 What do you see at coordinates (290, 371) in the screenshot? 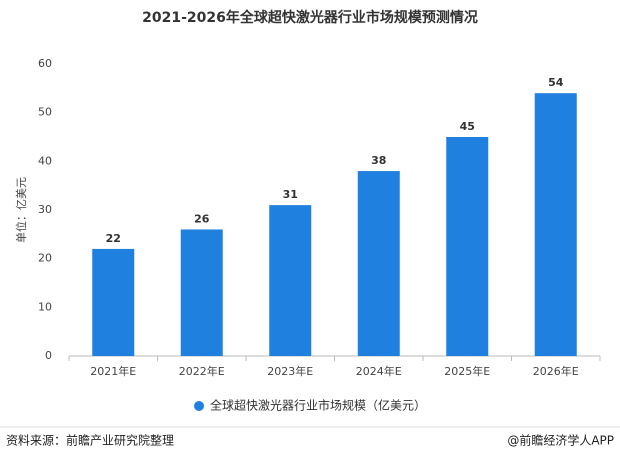
I see `x-tick-label: 2023年E` at bounding box center [290, 371].